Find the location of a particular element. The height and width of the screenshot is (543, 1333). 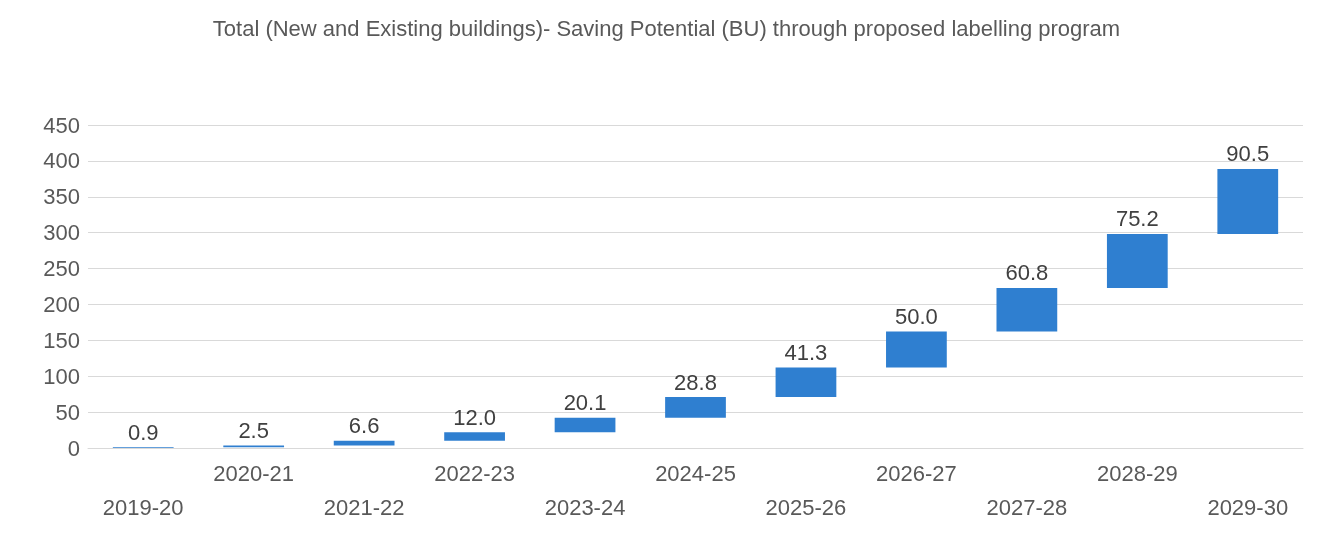

x-tick-label: 2027-28 is located at coordinates (1027, 507).